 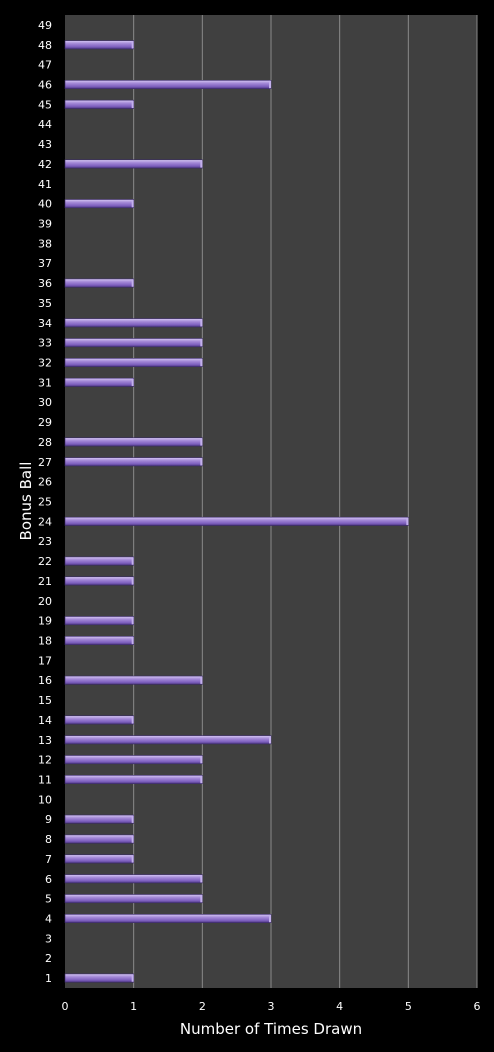 I want to click on y-tick-label: 23, so click(x=45, y=541).